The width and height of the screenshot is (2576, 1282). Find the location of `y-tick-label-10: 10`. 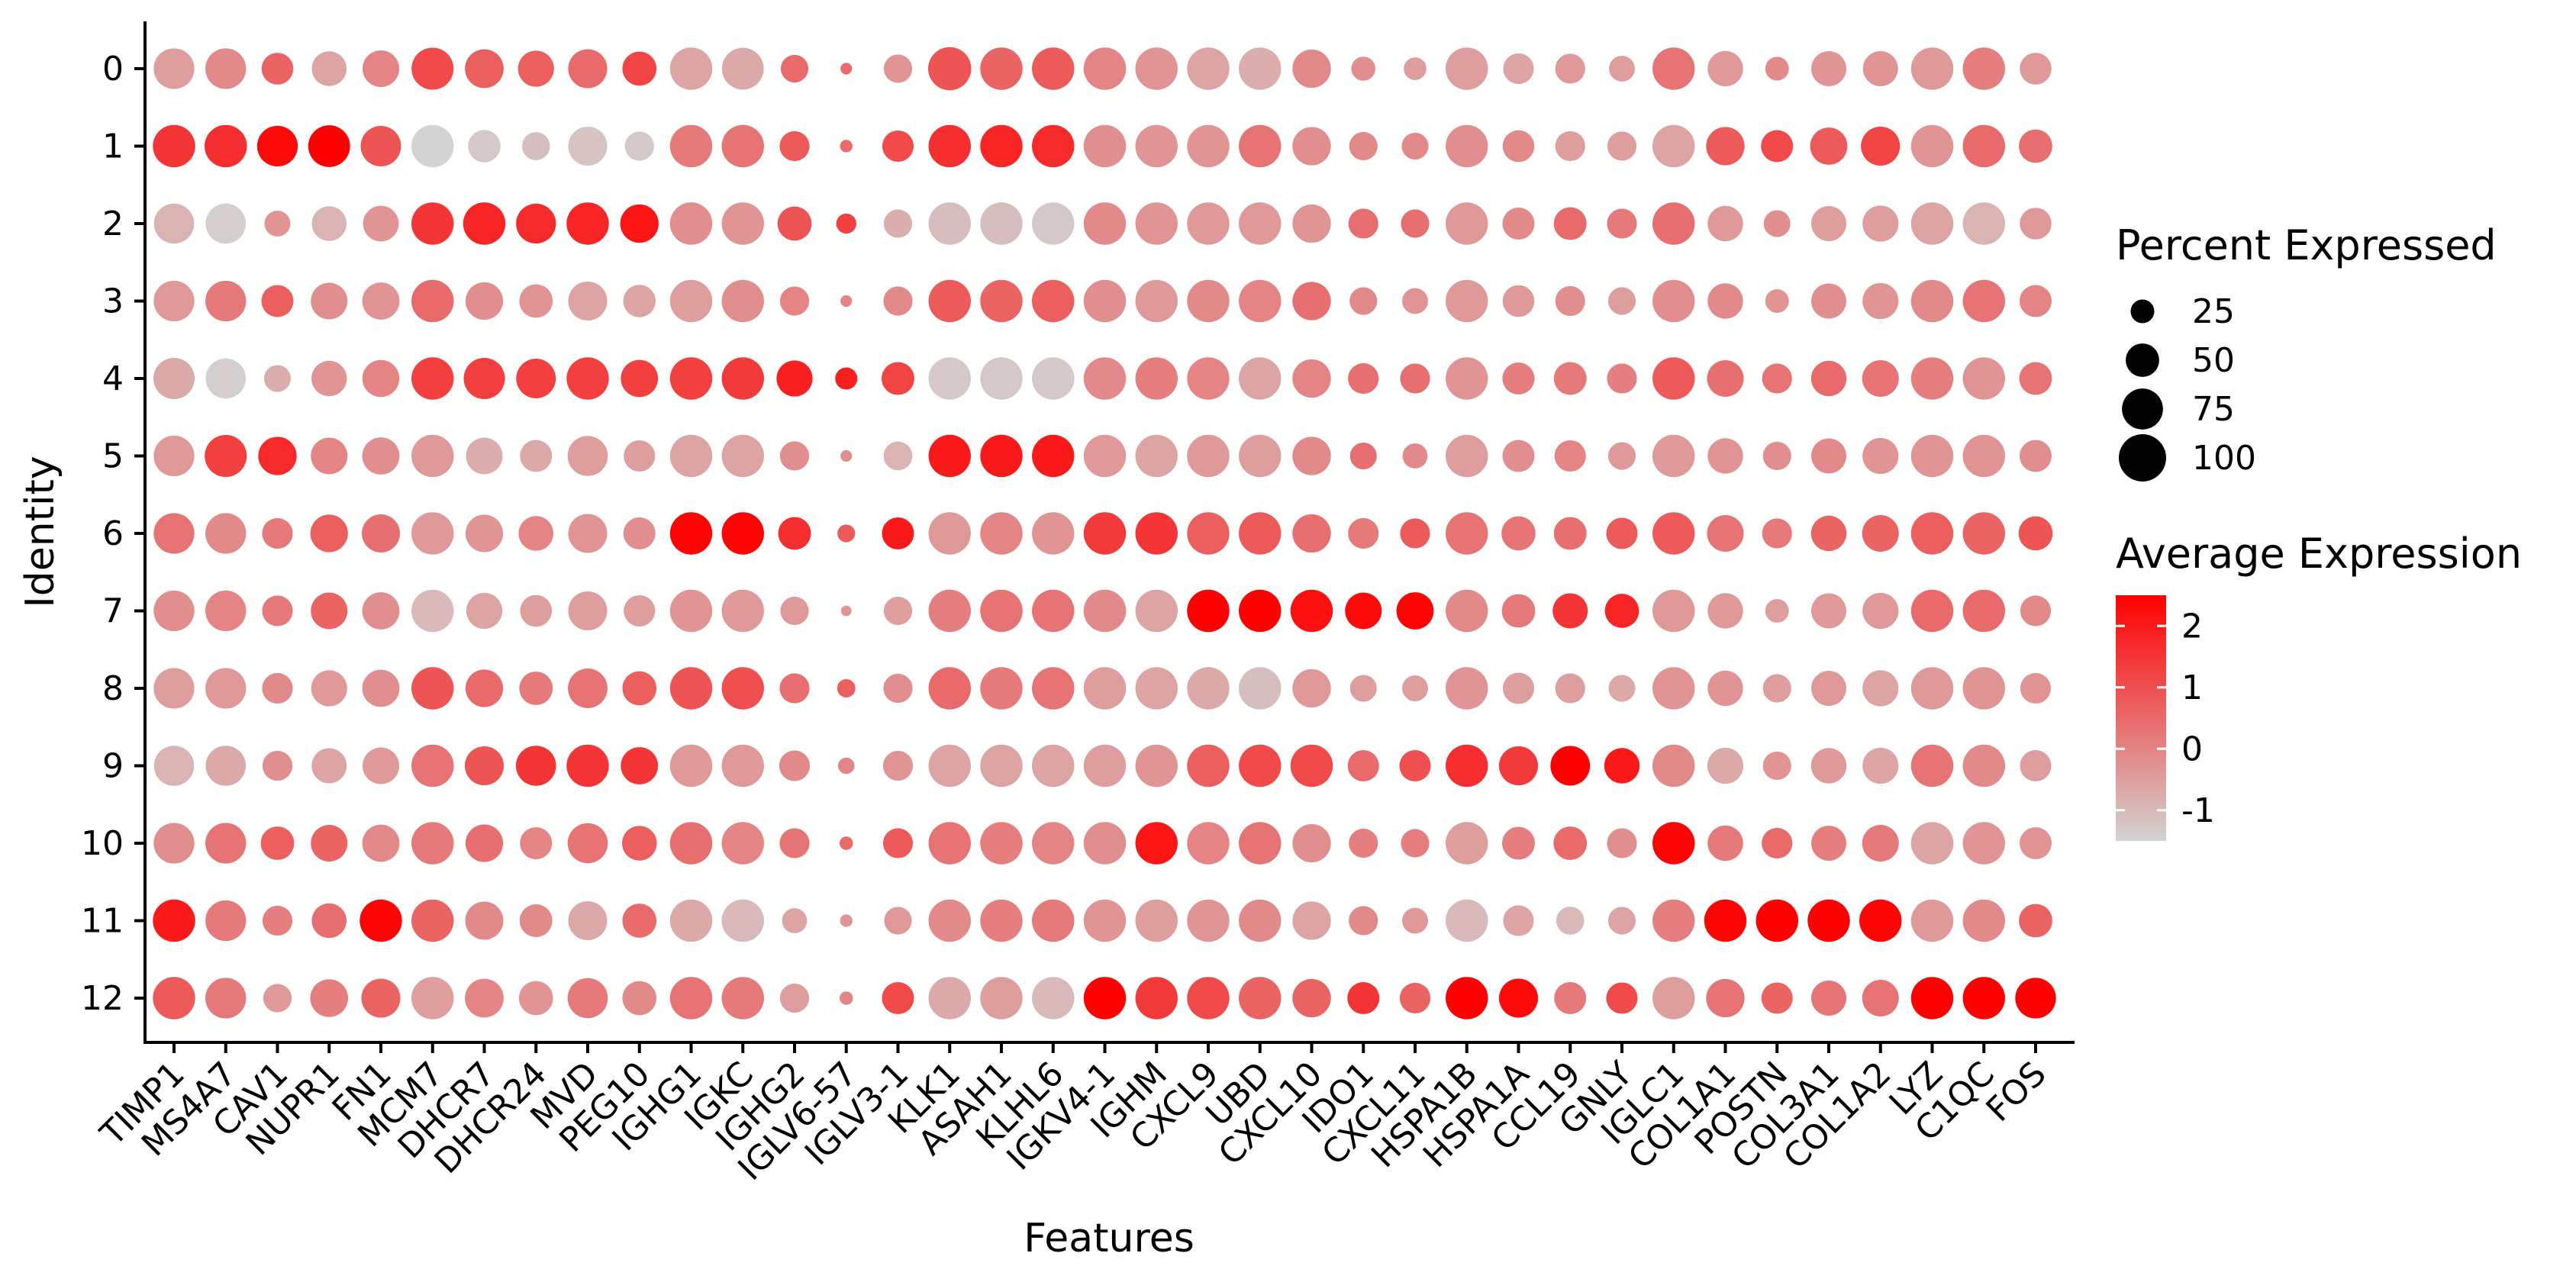

y-tick-label-10: 10 is located at coordinates (102, 843).